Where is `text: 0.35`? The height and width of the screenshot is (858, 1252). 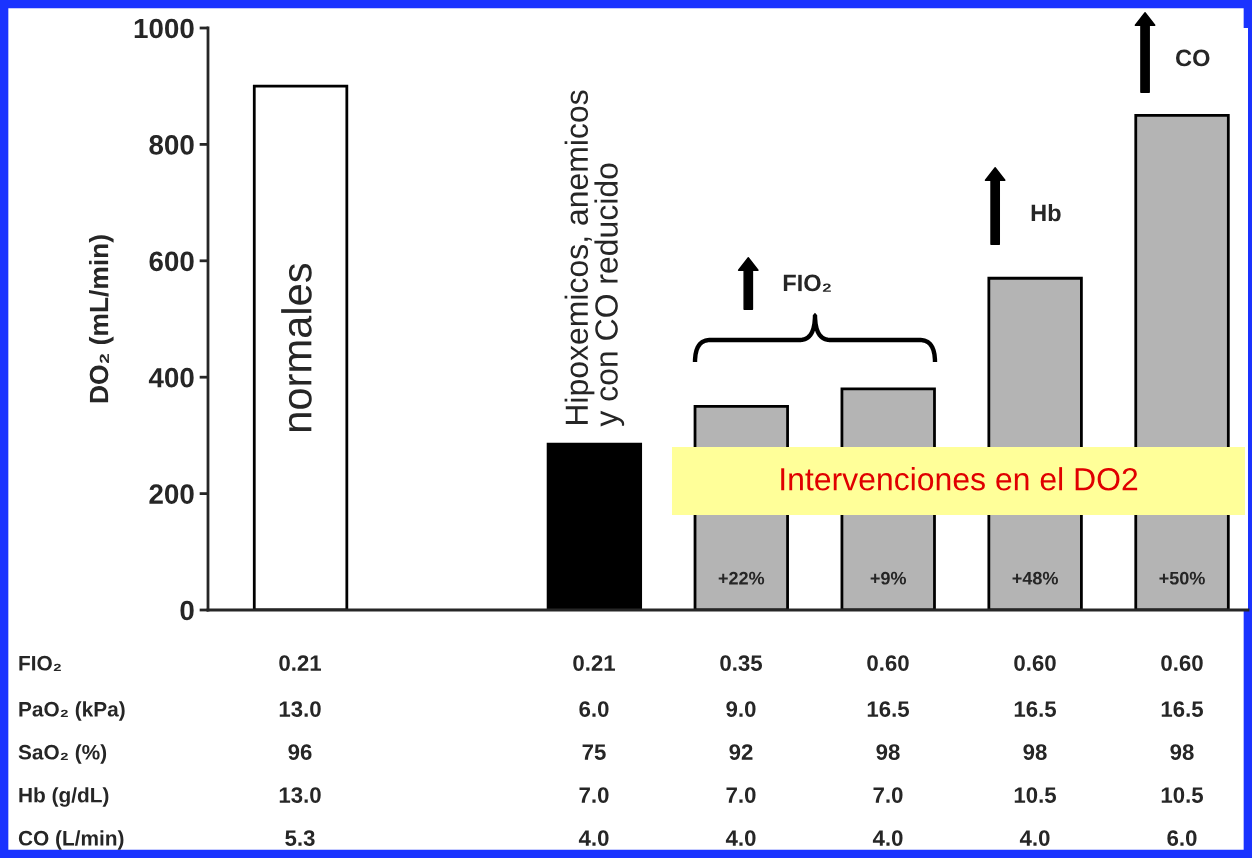 text: 0.35 is located at coordinates (741, 663).